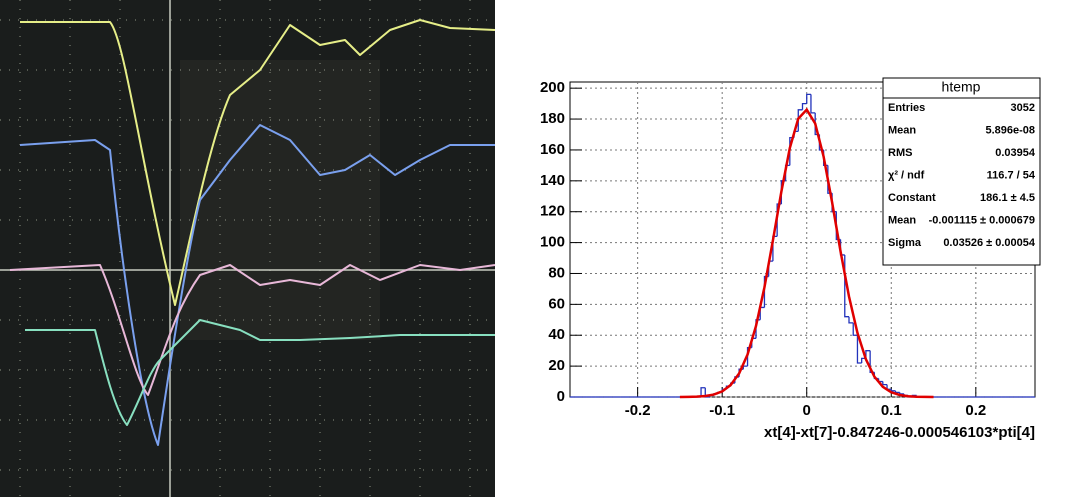 Image resolution: width=1085 pixels, height=497 pixels. What do you see at coordinates (906, 175) in the screenshot?
I see `stats-label: χ² / ndf` at bounding box center [906, 175].